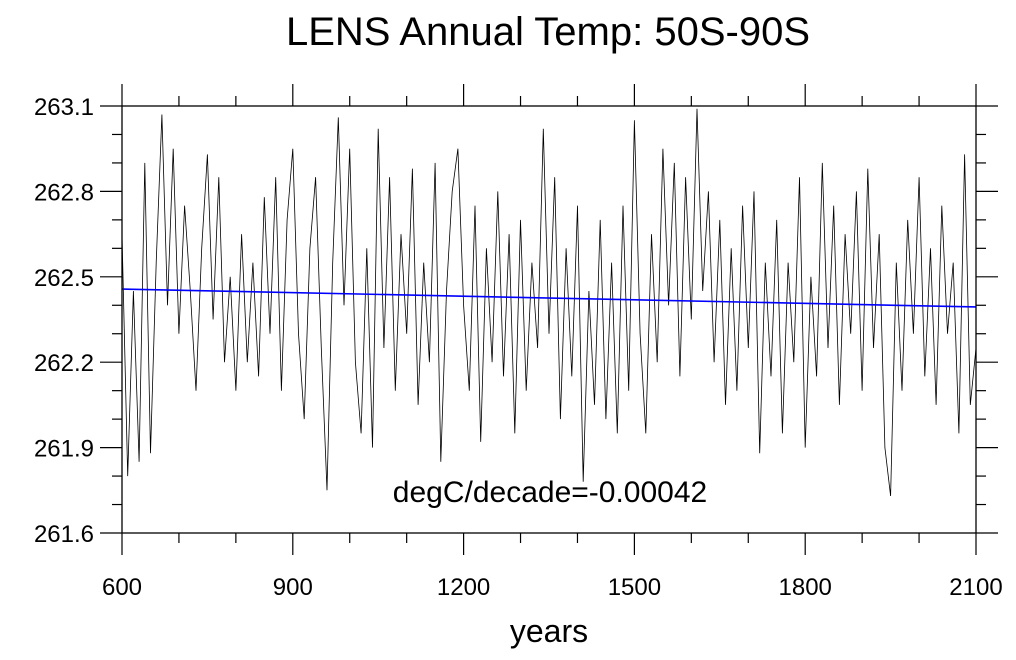  I want to click on y-tick-label: 262.2, so click(64, 363).